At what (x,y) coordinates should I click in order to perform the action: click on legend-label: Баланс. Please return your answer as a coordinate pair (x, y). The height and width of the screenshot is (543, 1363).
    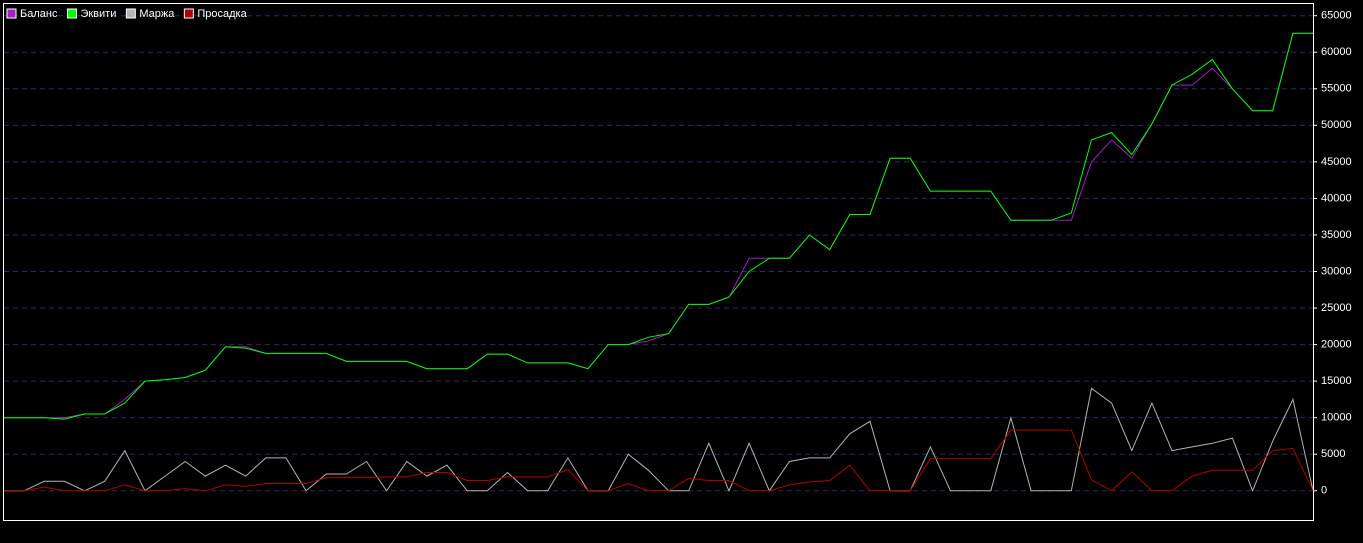
    Looking at the image, I should click on (39, 14).